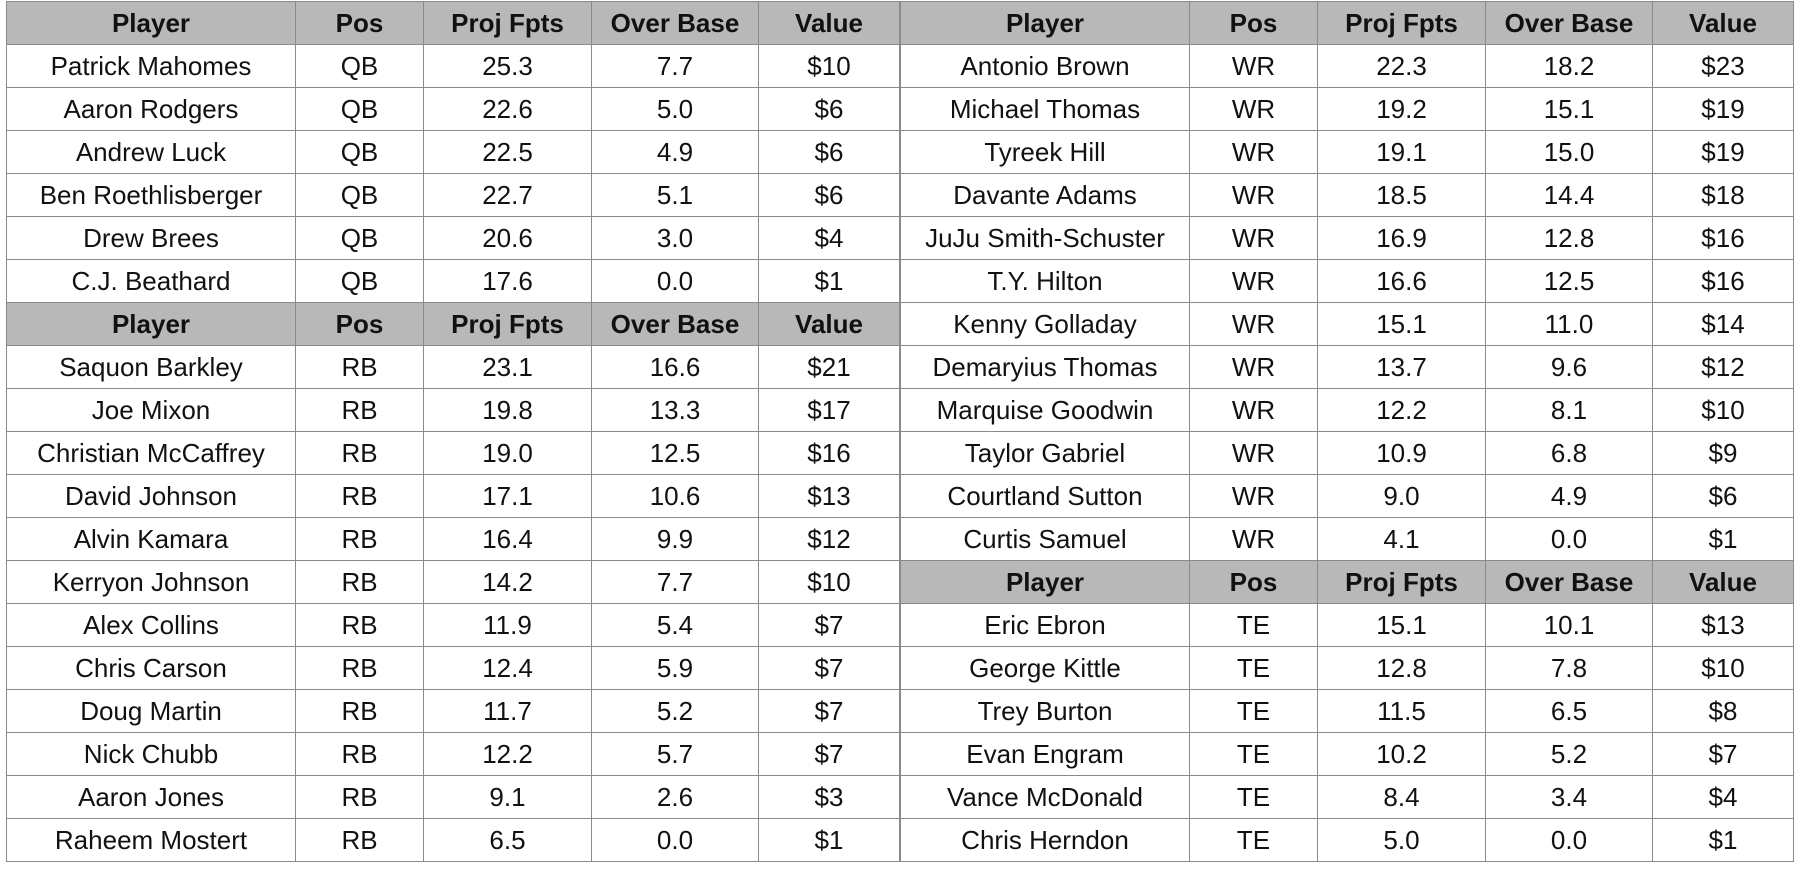 Image resolution: width=1798 pixels, height=894 pixels. What do you see at coordinates (1347, 711) in the screenshot?
I see `player-row: Trey Burton TE 11.5 6.5 $8` at bounding box center [1347, 711].